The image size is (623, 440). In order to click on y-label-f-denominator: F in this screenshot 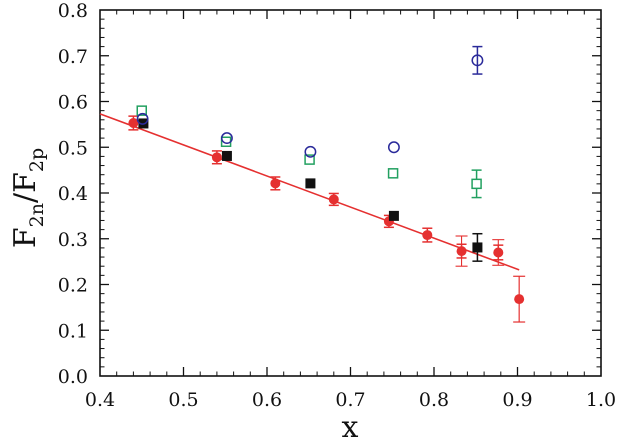, I will do `click(25, 182)`.